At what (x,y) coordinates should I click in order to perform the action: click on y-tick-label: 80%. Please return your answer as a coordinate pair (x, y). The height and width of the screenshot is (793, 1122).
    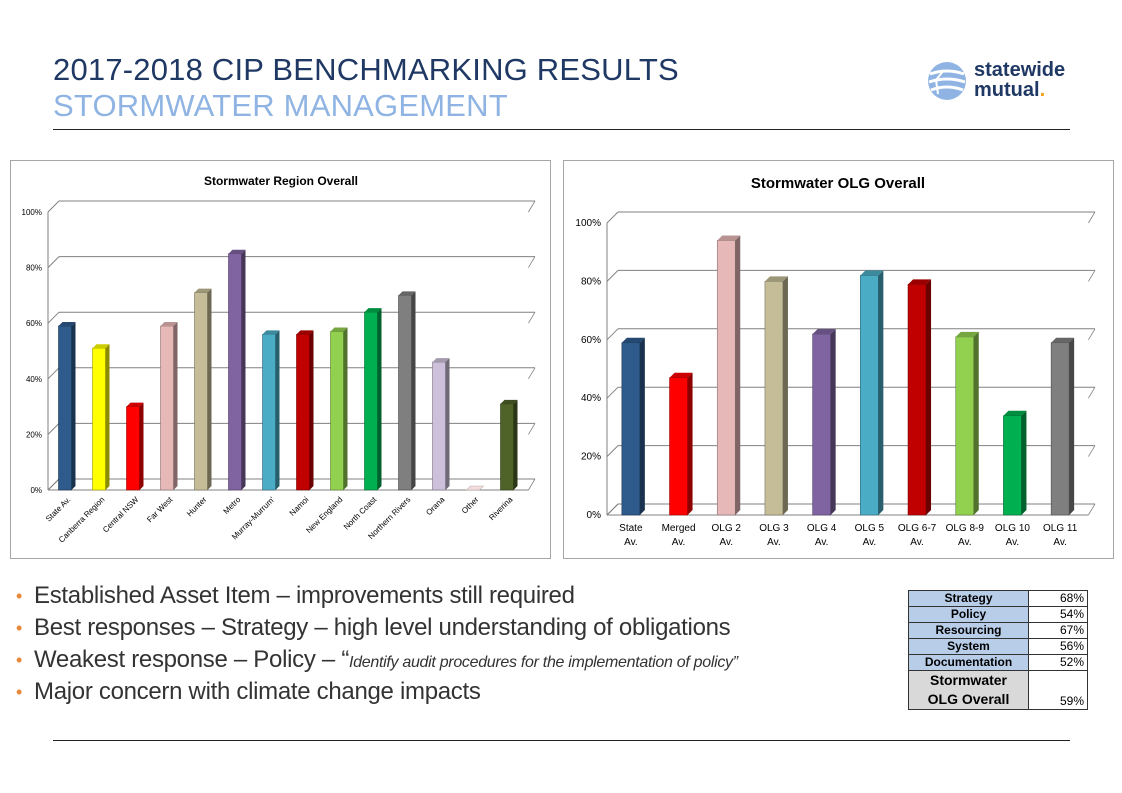
    Looking at the image, I should click on (591, 281).